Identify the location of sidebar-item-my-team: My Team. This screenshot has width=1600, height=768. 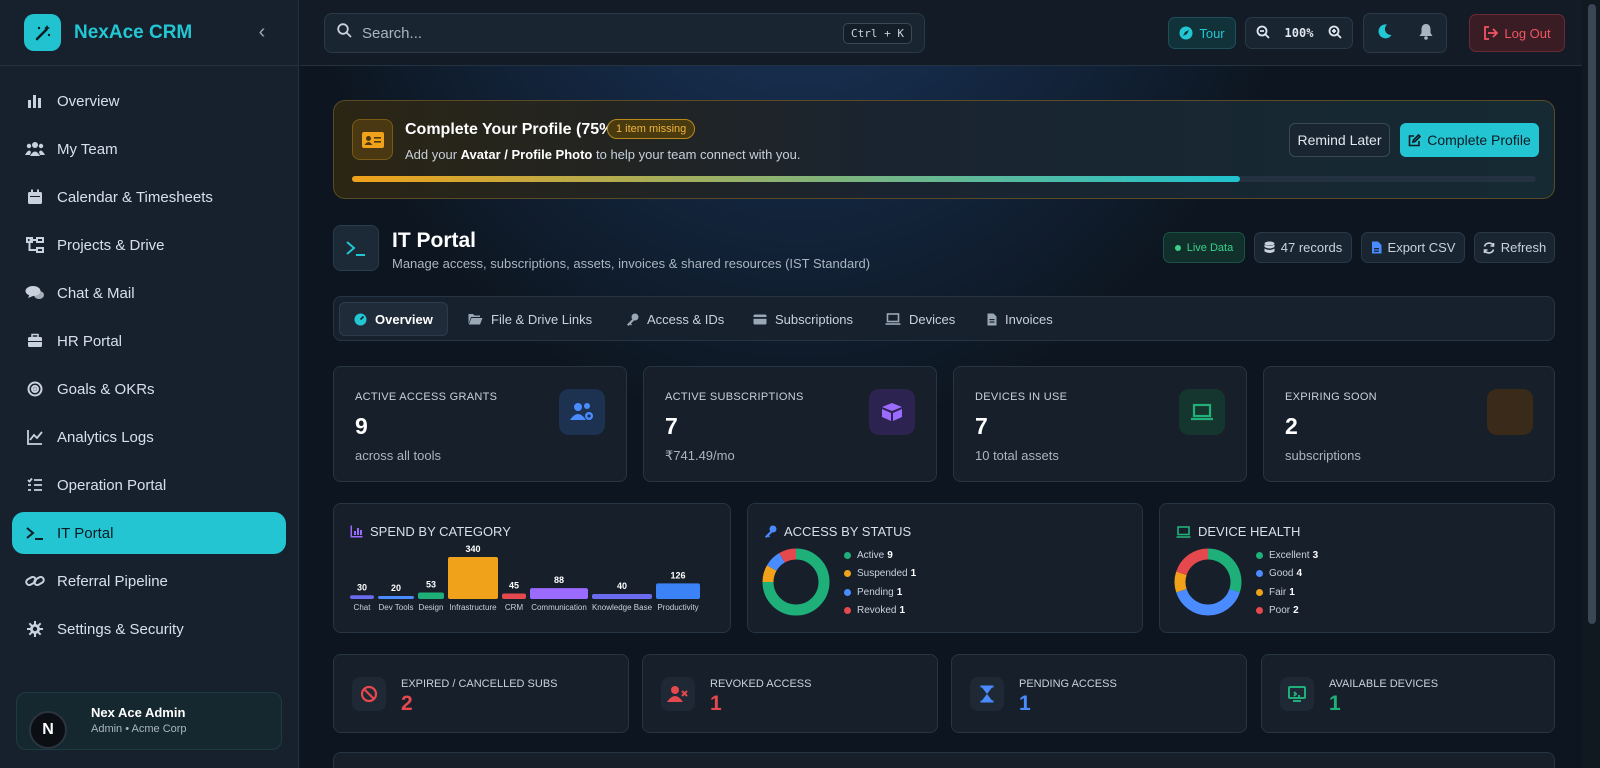
(149, 149).